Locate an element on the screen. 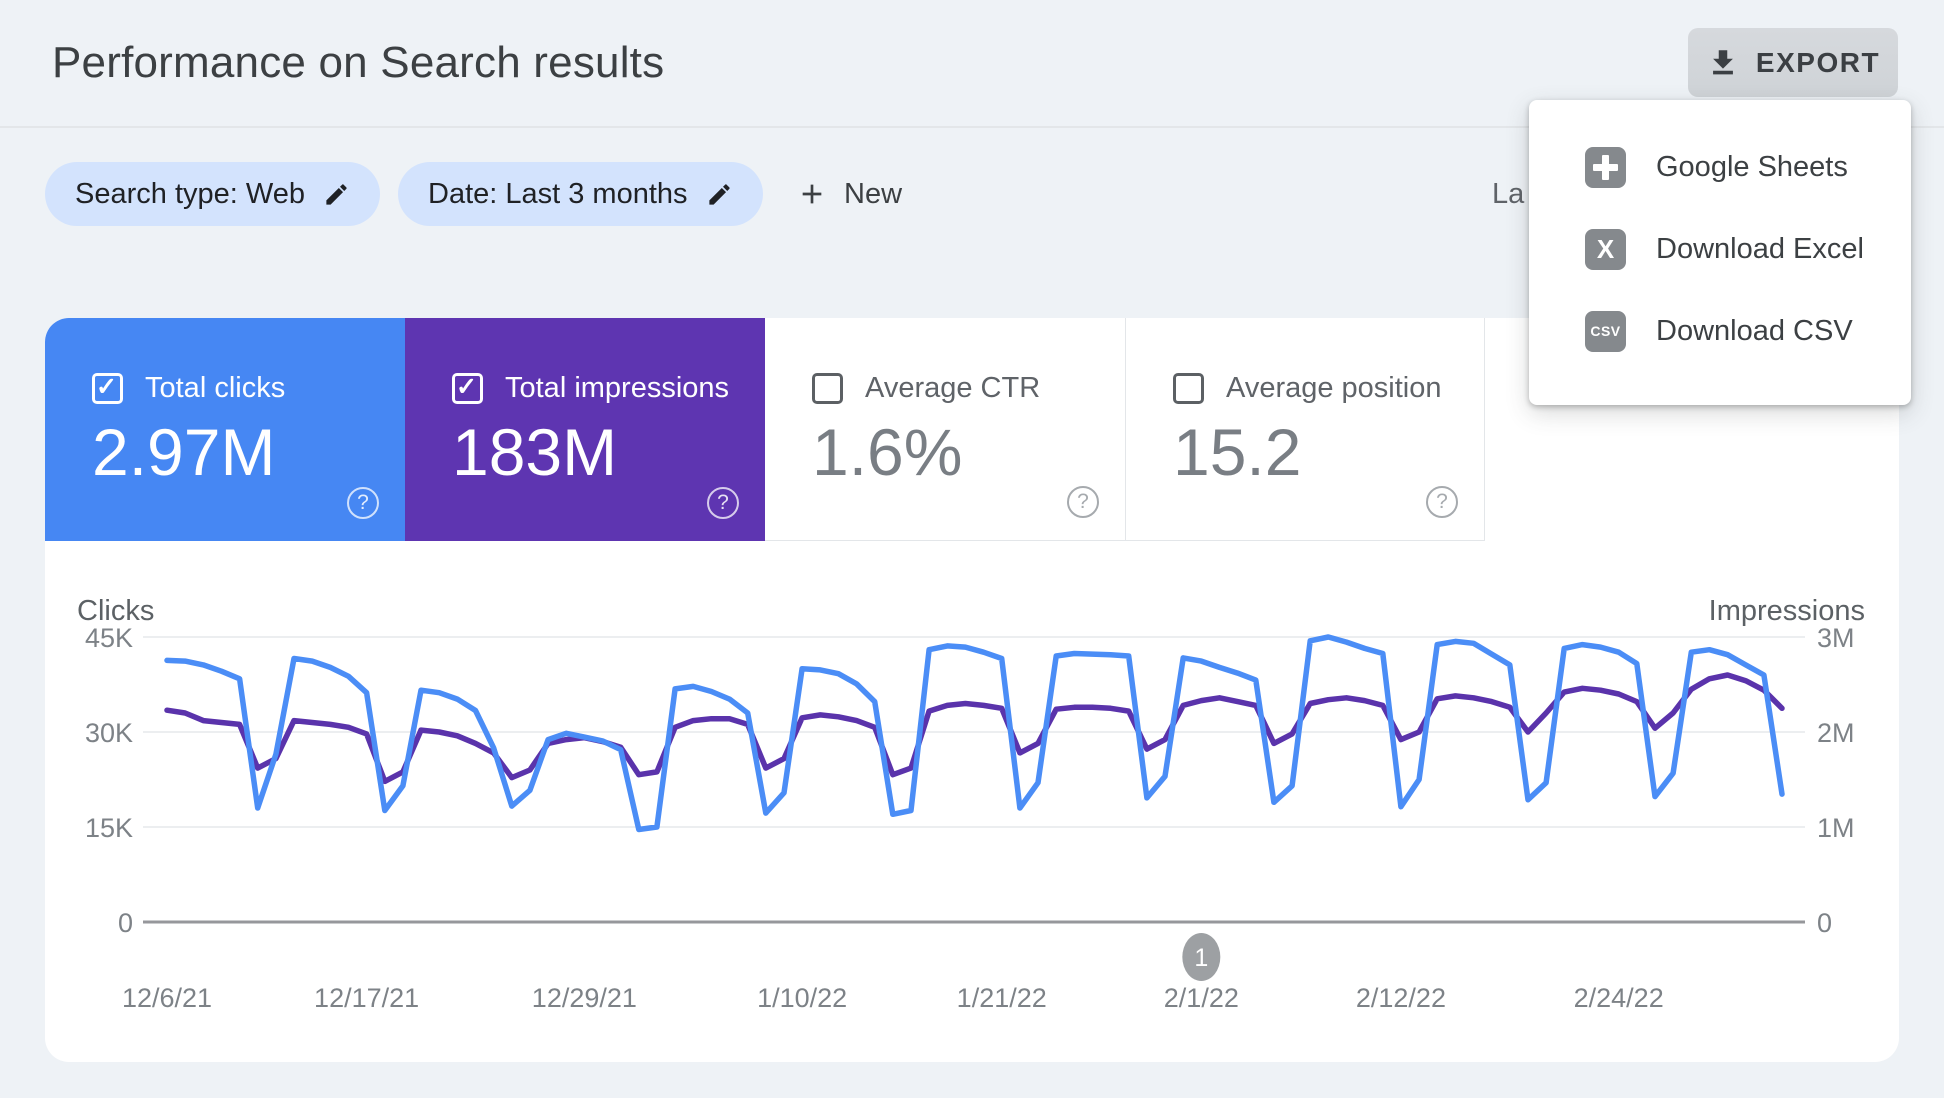 This screenshot has height=1098, width=1944. metric-card-average-ctr: Average CTR 1.6% ? is located at coordinates (945, 429).